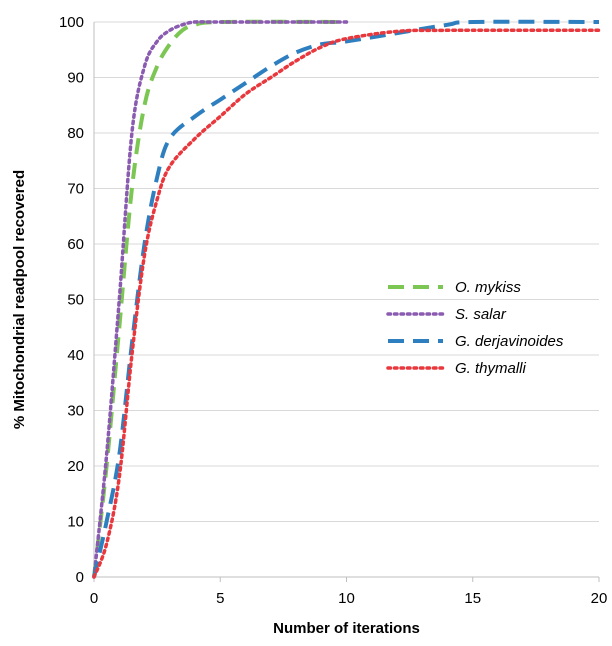 The width and height of the screenshot is (612, 646). What do you see at coordinates (599, 598) in the screenshot?
I see `x-tick-label: 20` at bounding box center [599, 598].